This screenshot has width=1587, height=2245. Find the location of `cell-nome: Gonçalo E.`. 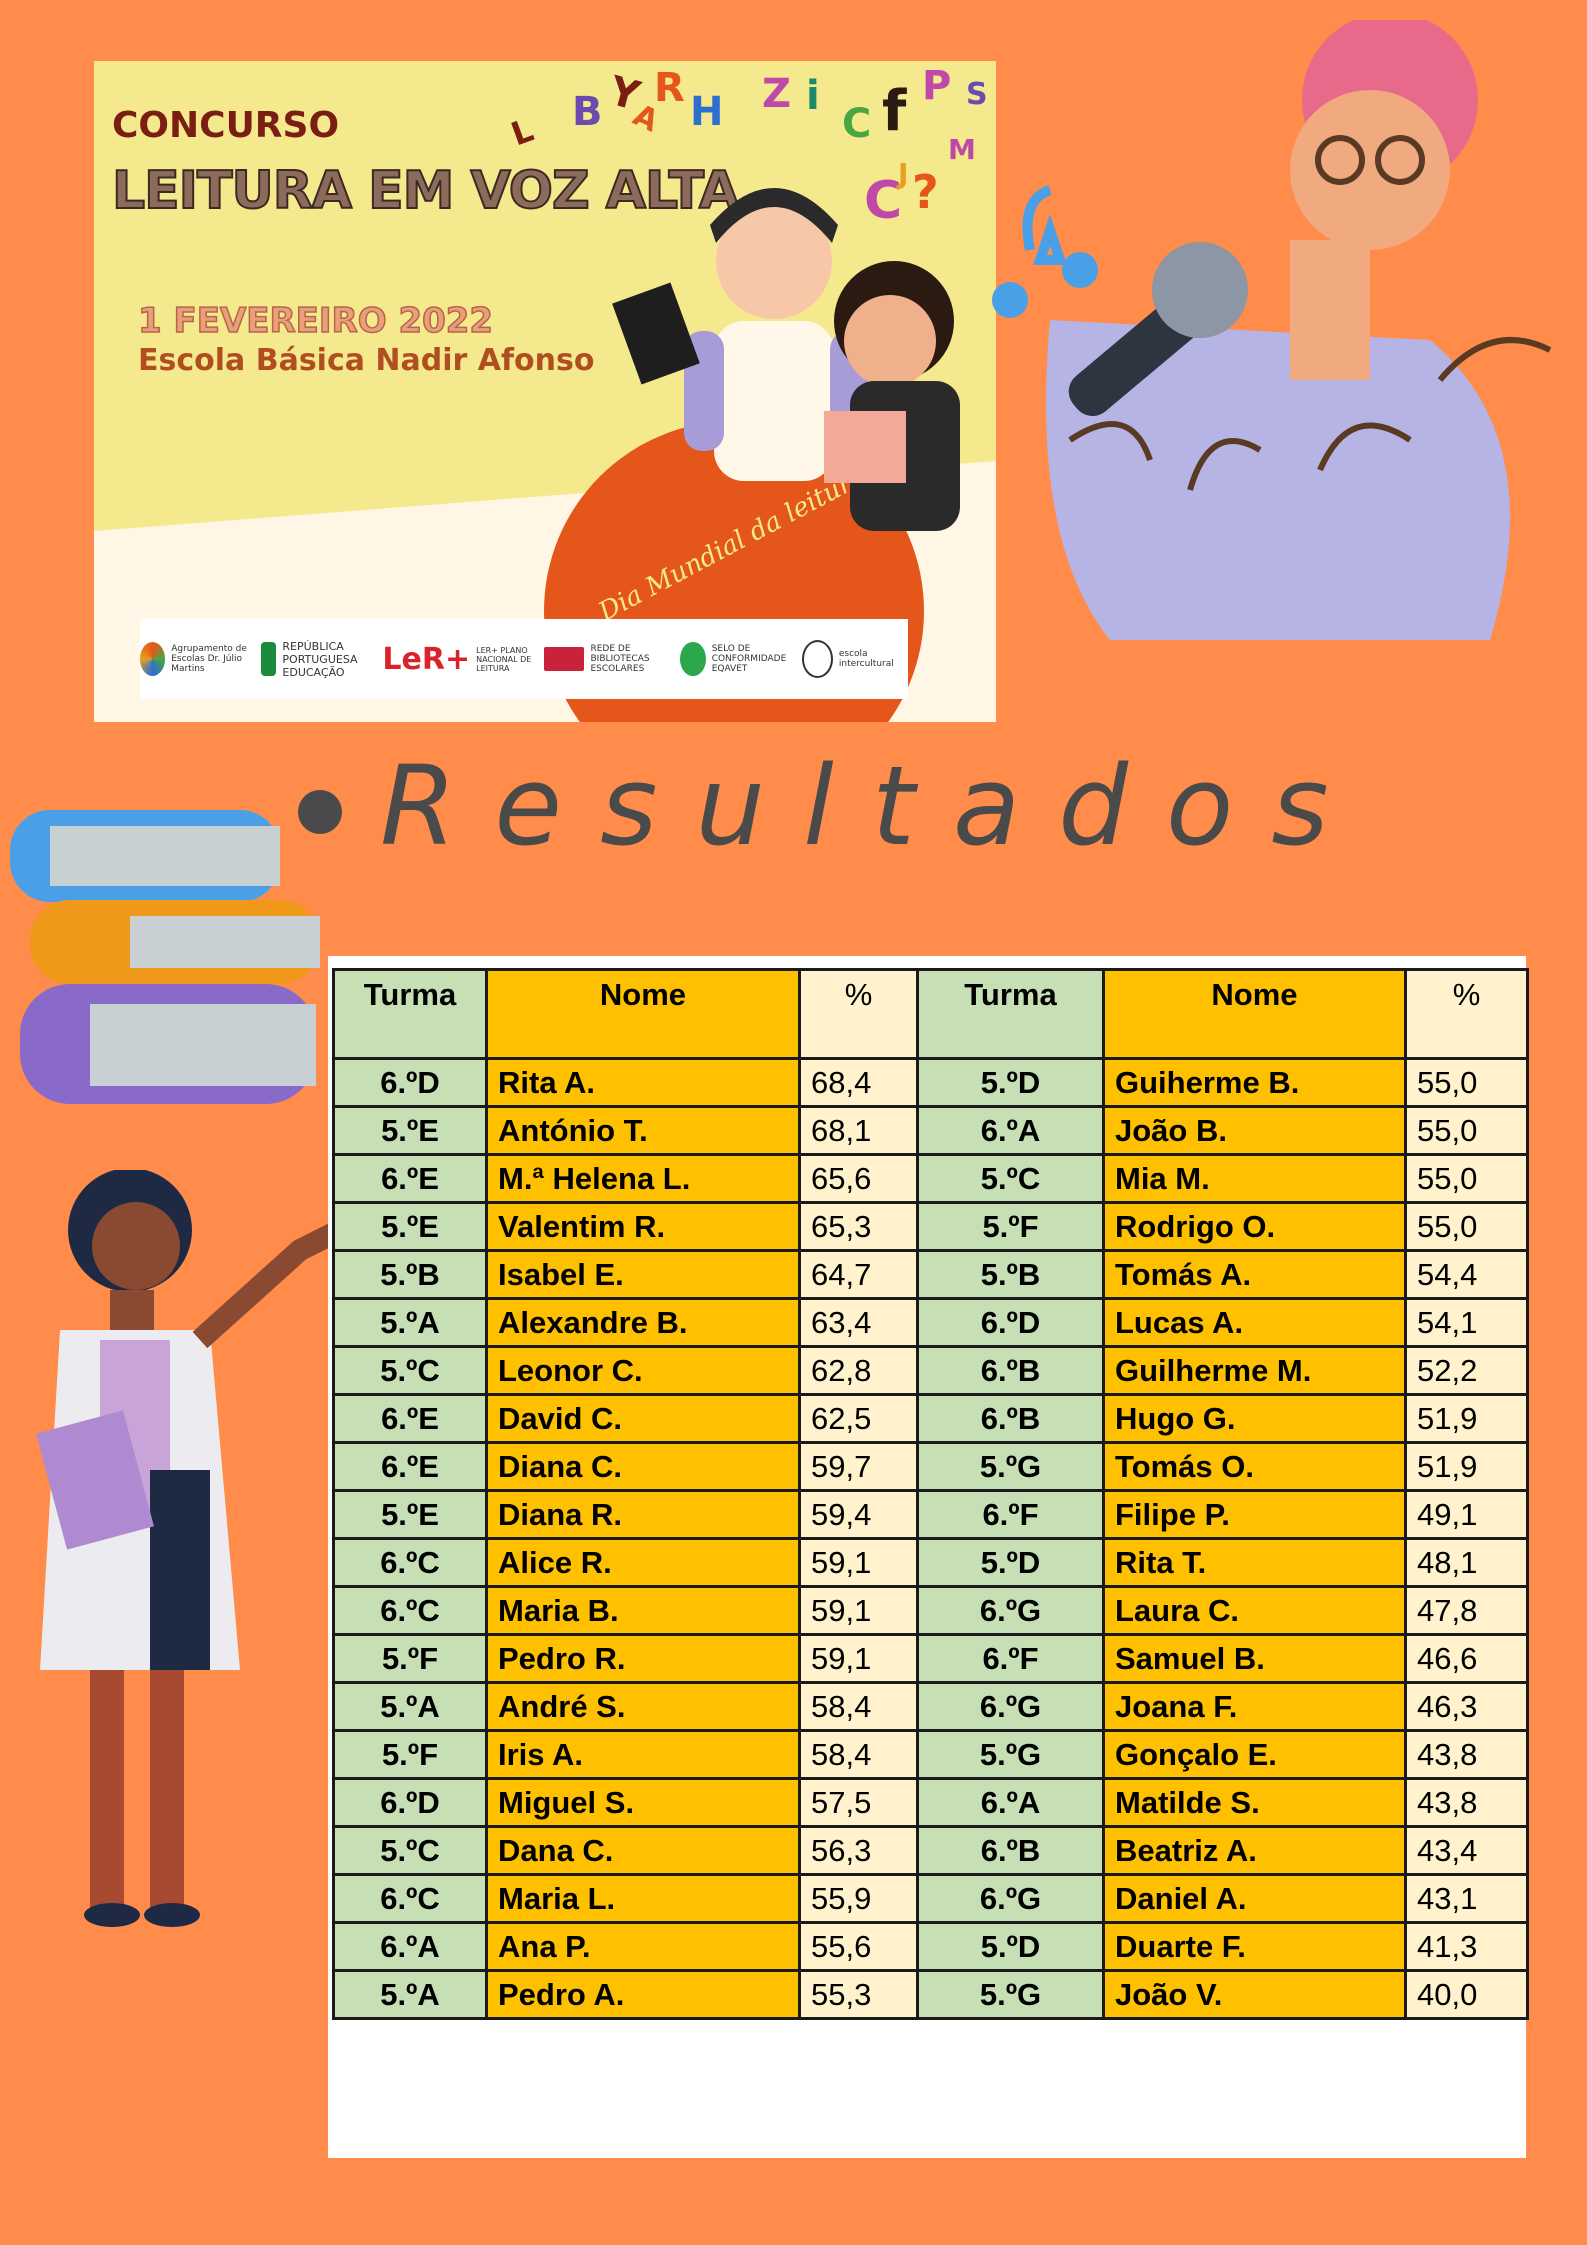

cell-nome: Gonçalo E. is located at coordinates (1254, 1754).